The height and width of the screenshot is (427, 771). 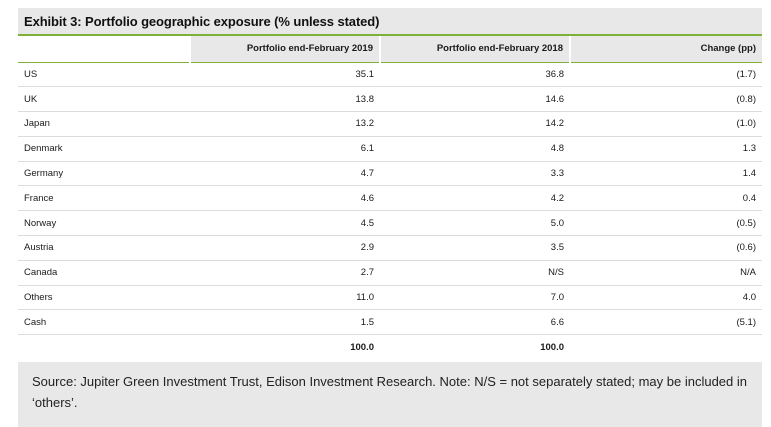 I want to click on table-row: UK 13.8 14.6 (0.8), so click(x=390, y=99).